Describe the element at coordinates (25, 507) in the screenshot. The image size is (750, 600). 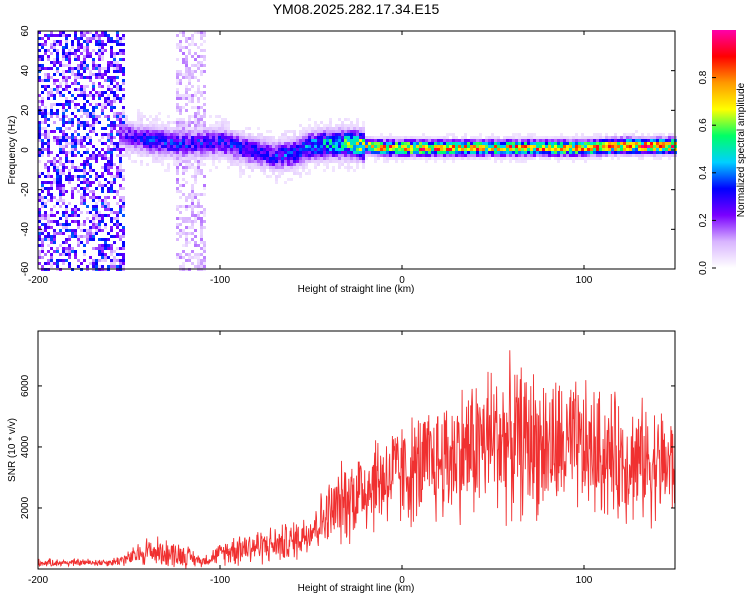
I see `snr-y-tick-label: 2000` at that location.